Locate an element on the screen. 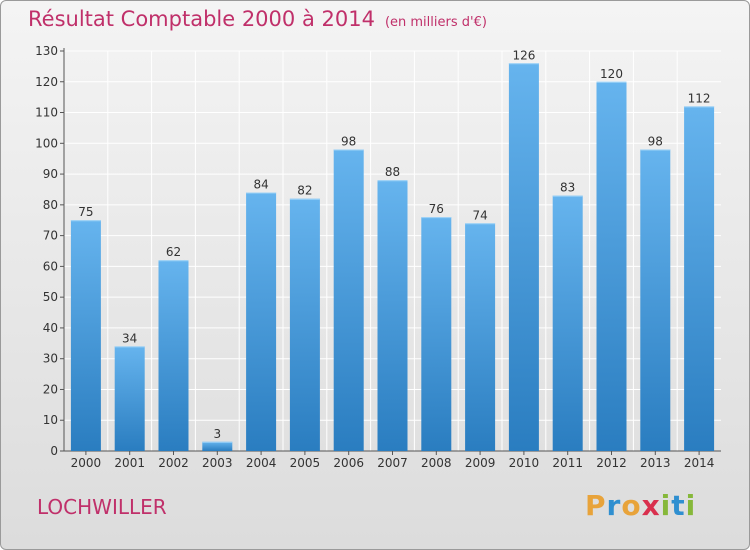 This screenshot has height=550, width=750. data-label: 82 is located at coordinates (304, 191).